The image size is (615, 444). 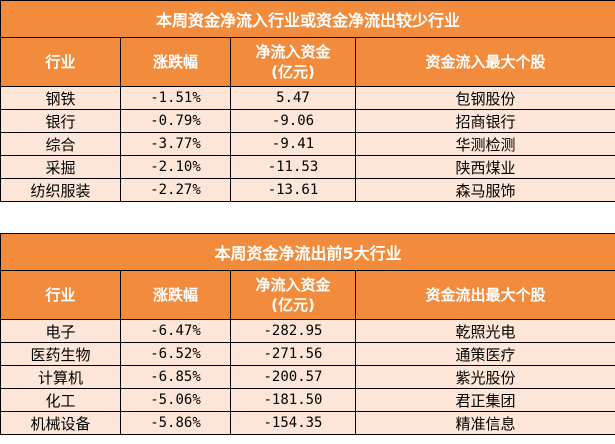 I want to click on table-row: 计算机 -6.85% -200.57 紫光股份, so click(x=307, y=377).